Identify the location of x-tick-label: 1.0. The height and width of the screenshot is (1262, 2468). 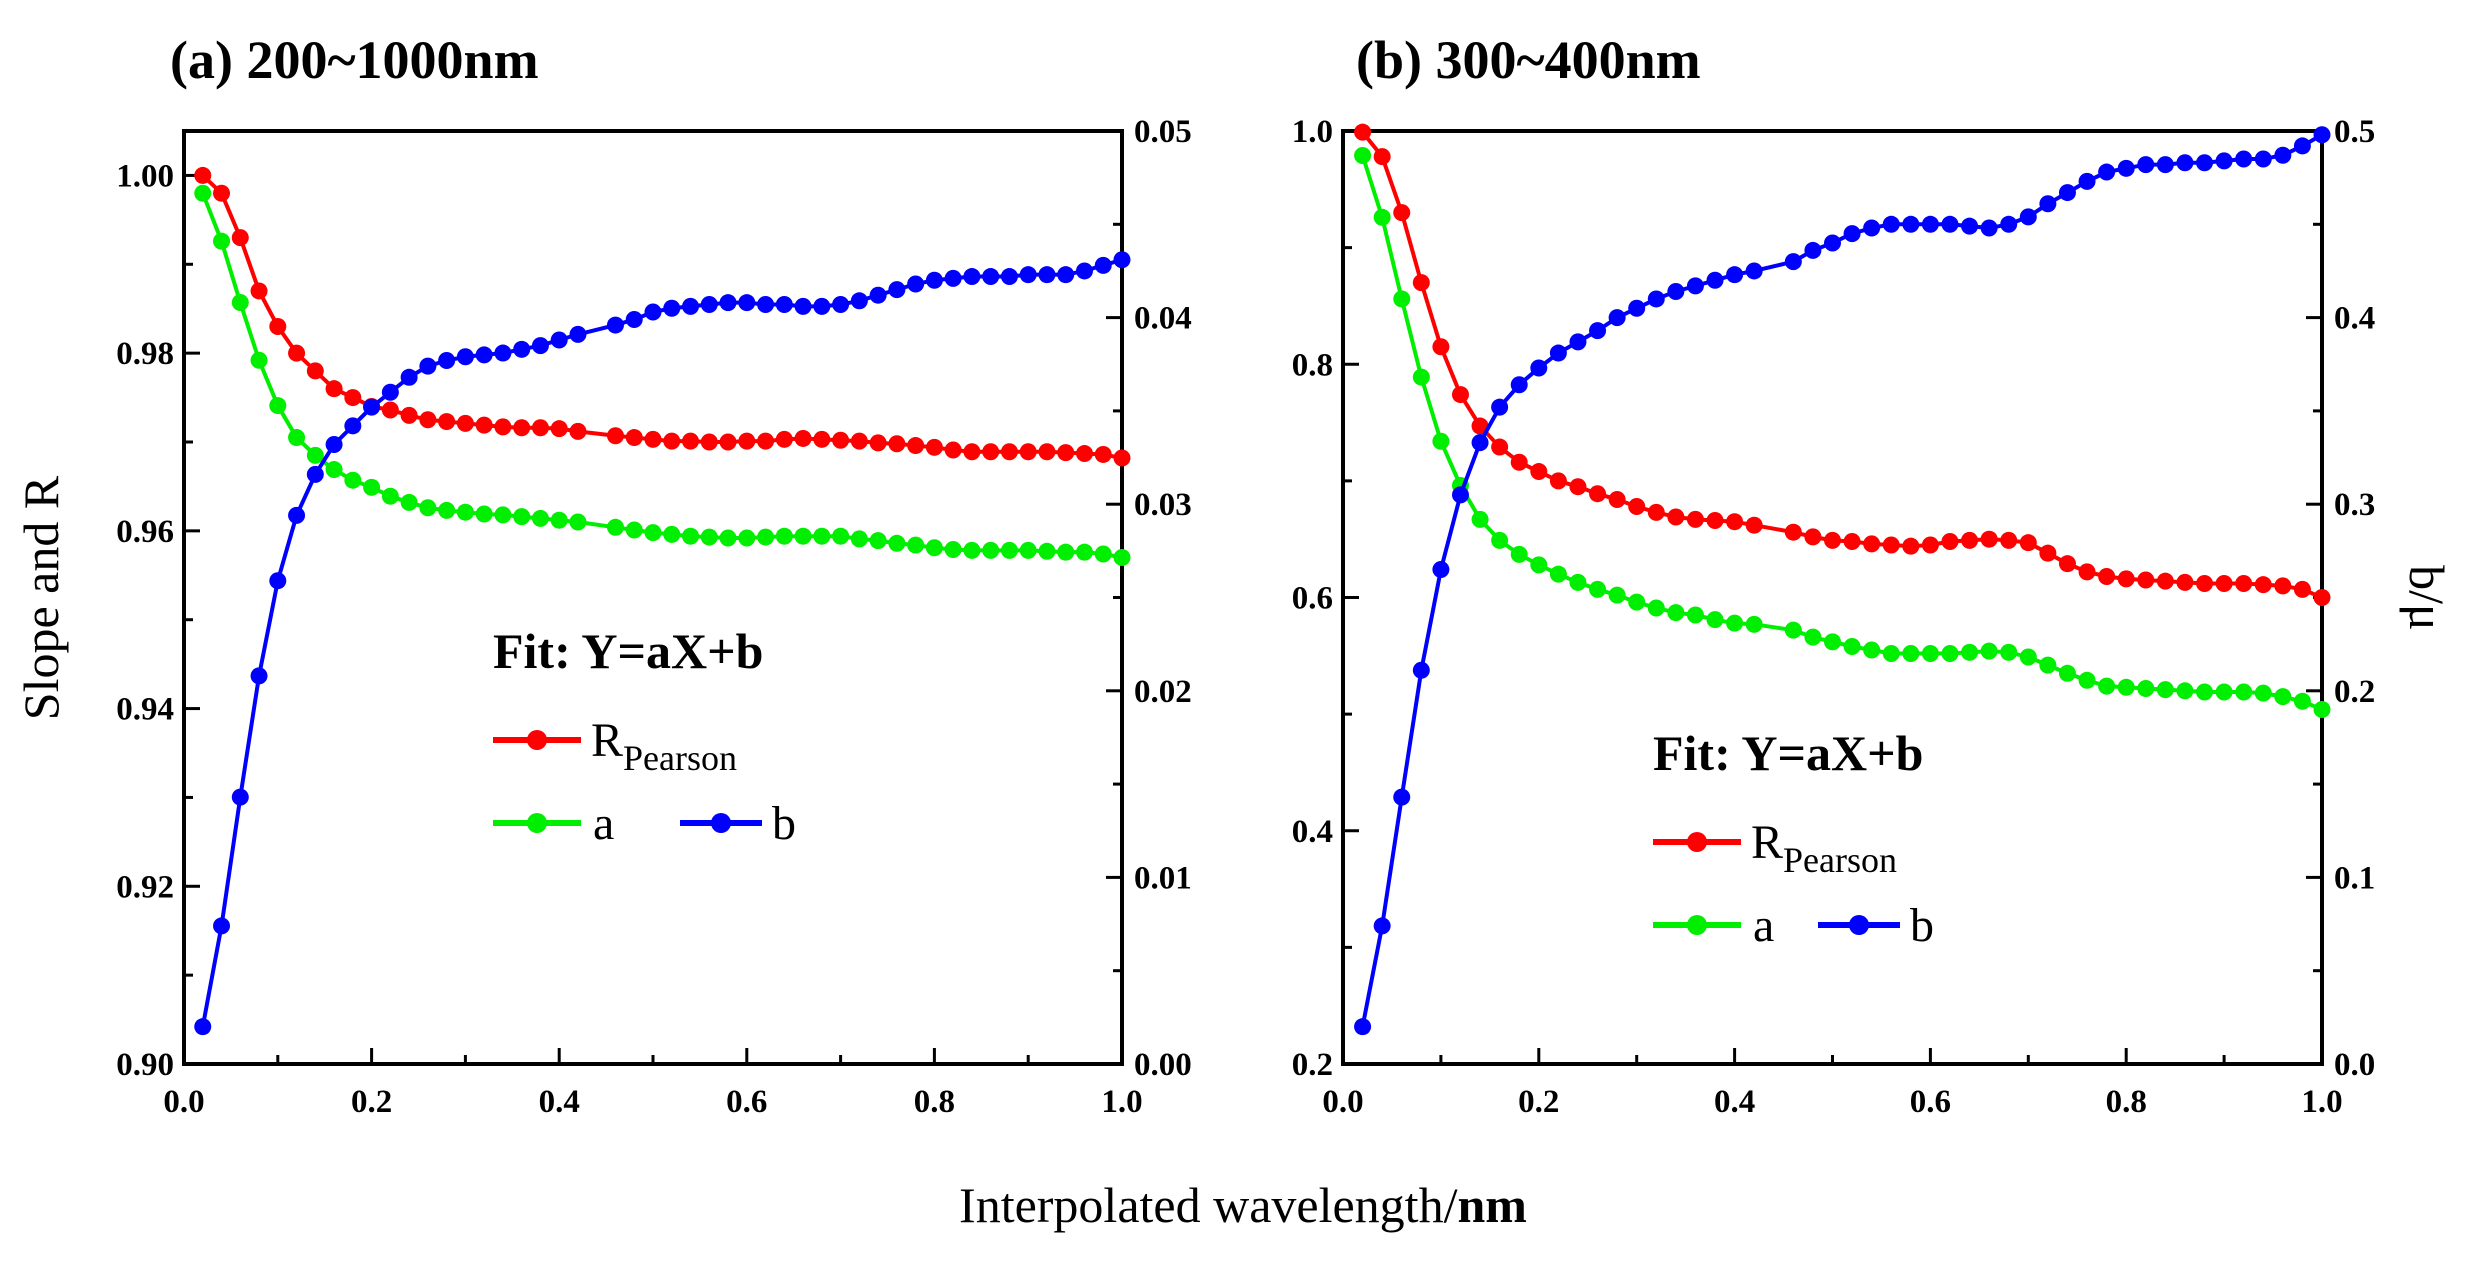
(1121, 1102).